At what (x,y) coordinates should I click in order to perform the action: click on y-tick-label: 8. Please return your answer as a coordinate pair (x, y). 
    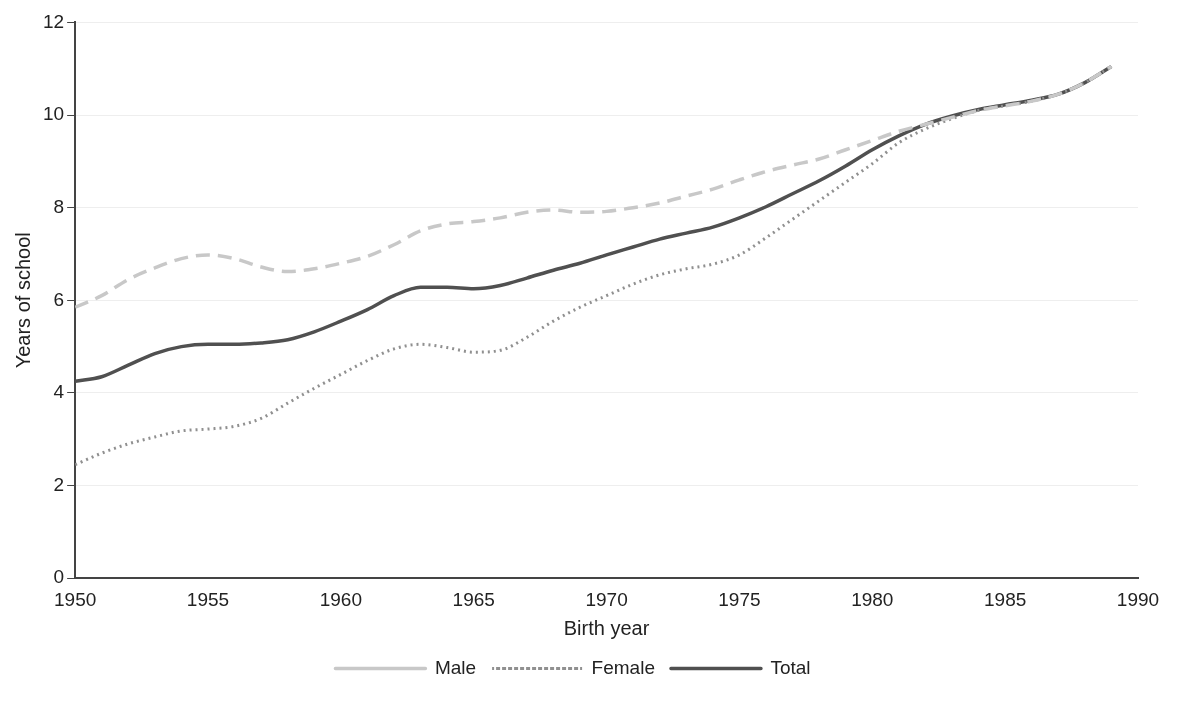
    Looking at the image, I should click on (59, 206).